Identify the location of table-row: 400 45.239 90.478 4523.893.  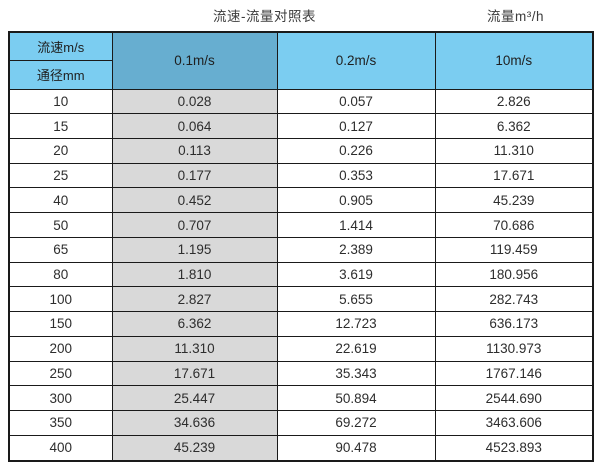
(301, 448).